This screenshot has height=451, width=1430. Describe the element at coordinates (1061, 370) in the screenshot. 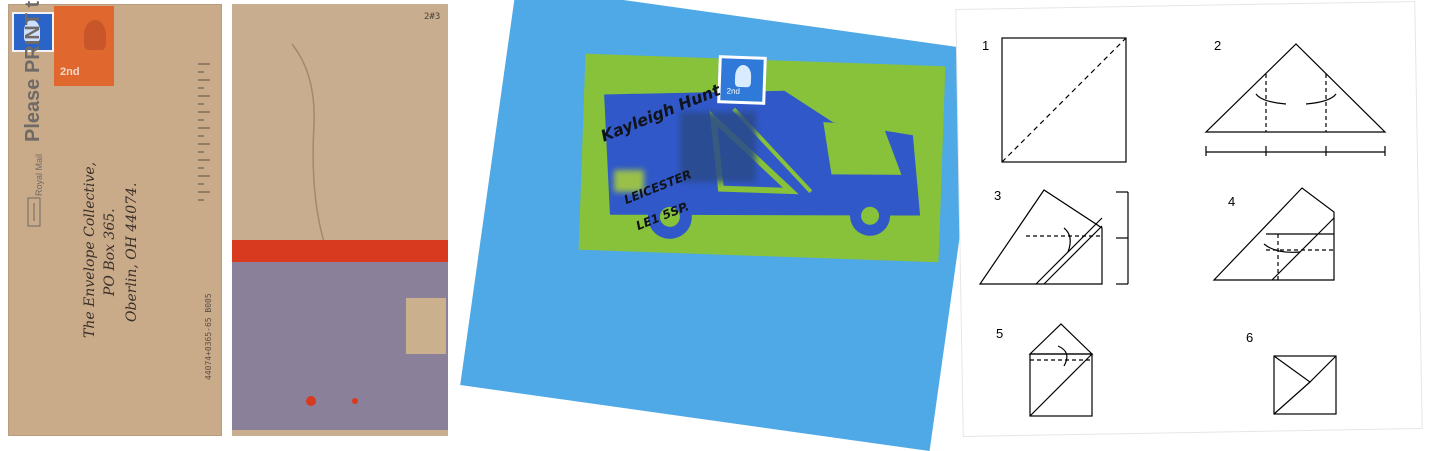

I see `step-5-envelope` at that location.